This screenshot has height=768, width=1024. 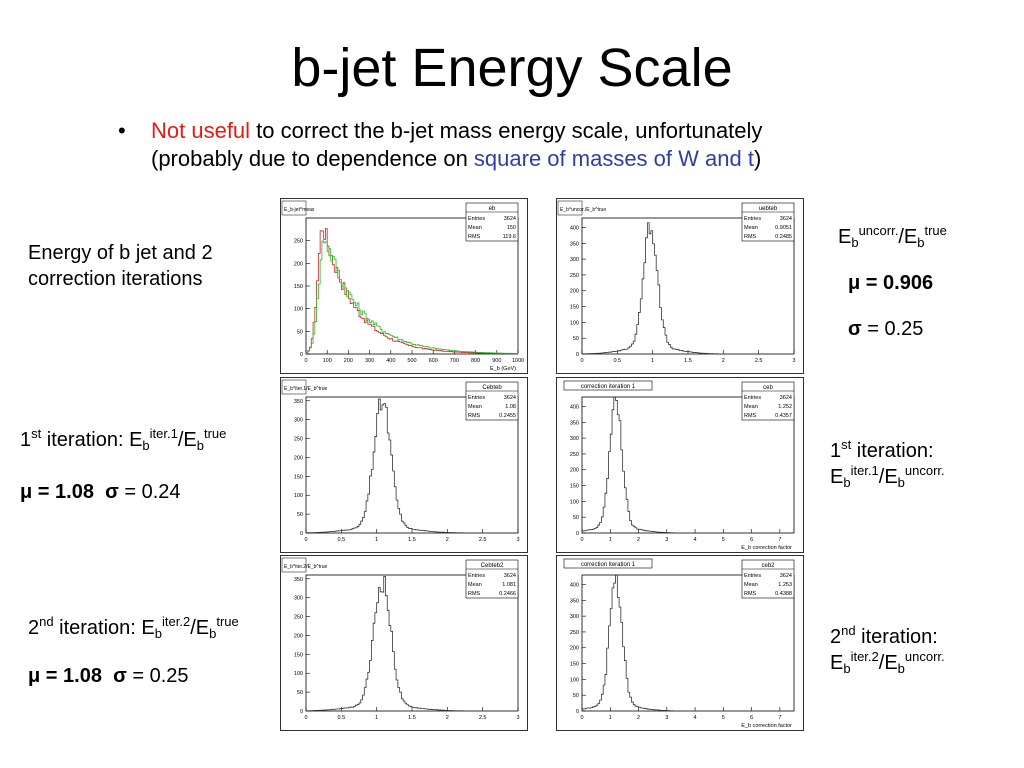 What do you see at coordinates (785, 407) in the screenshot?
I see `stats-value: 1.252` at bounding box center [785, 407].